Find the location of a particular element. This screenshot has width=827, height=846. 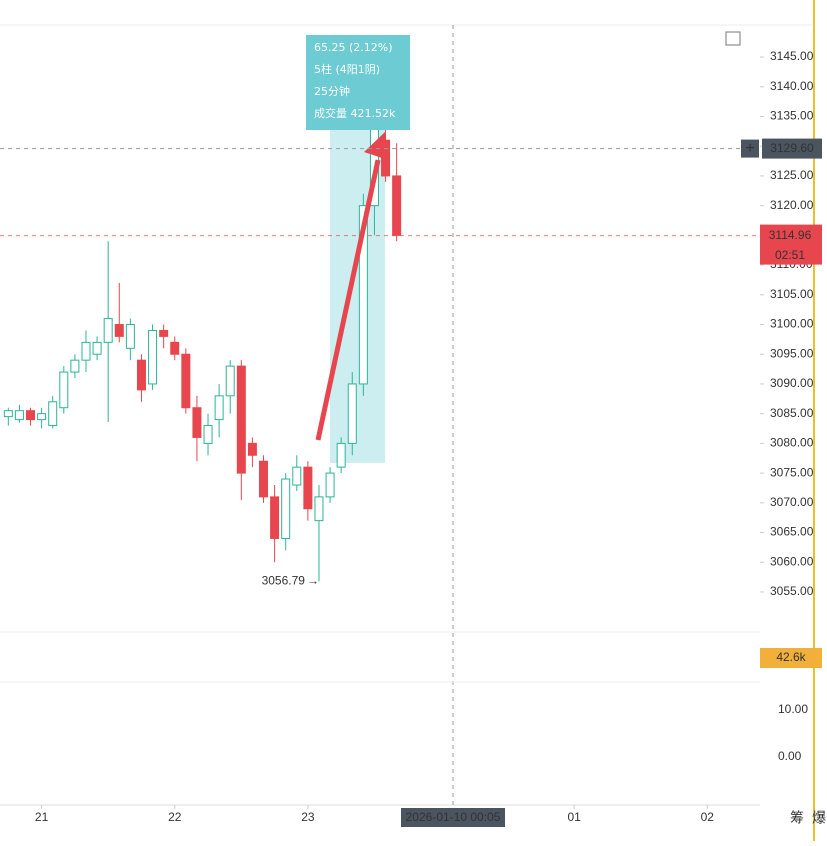

crosshair-plus is located at coordinates (750, 148).